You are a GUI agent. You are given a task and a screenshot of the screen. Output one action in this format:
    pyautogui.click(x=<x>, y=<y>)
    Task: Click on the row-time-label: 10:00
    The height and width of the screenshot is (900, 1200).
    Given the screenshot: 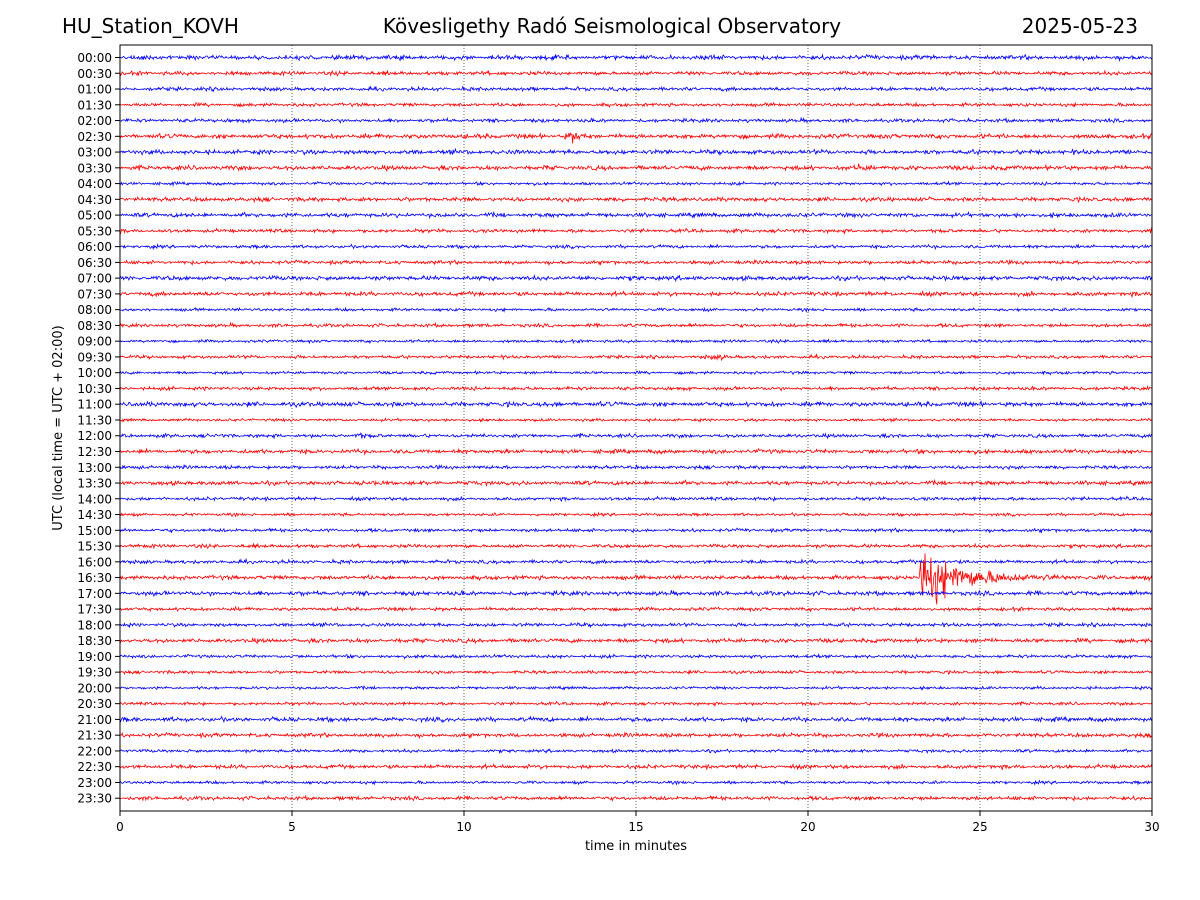 What is the action you would take?
    pyautogui.click(x=94, y=373)
    